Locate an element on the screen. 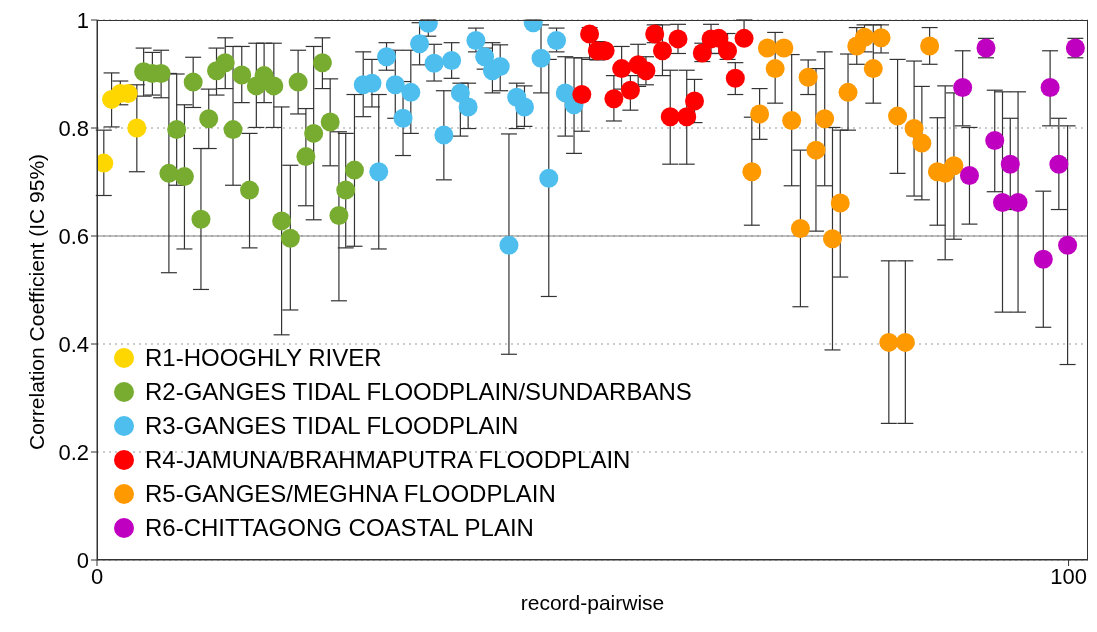 The image size is (1097, 632). y-tick-label: 0.6 is located at coordinates (73, 236).